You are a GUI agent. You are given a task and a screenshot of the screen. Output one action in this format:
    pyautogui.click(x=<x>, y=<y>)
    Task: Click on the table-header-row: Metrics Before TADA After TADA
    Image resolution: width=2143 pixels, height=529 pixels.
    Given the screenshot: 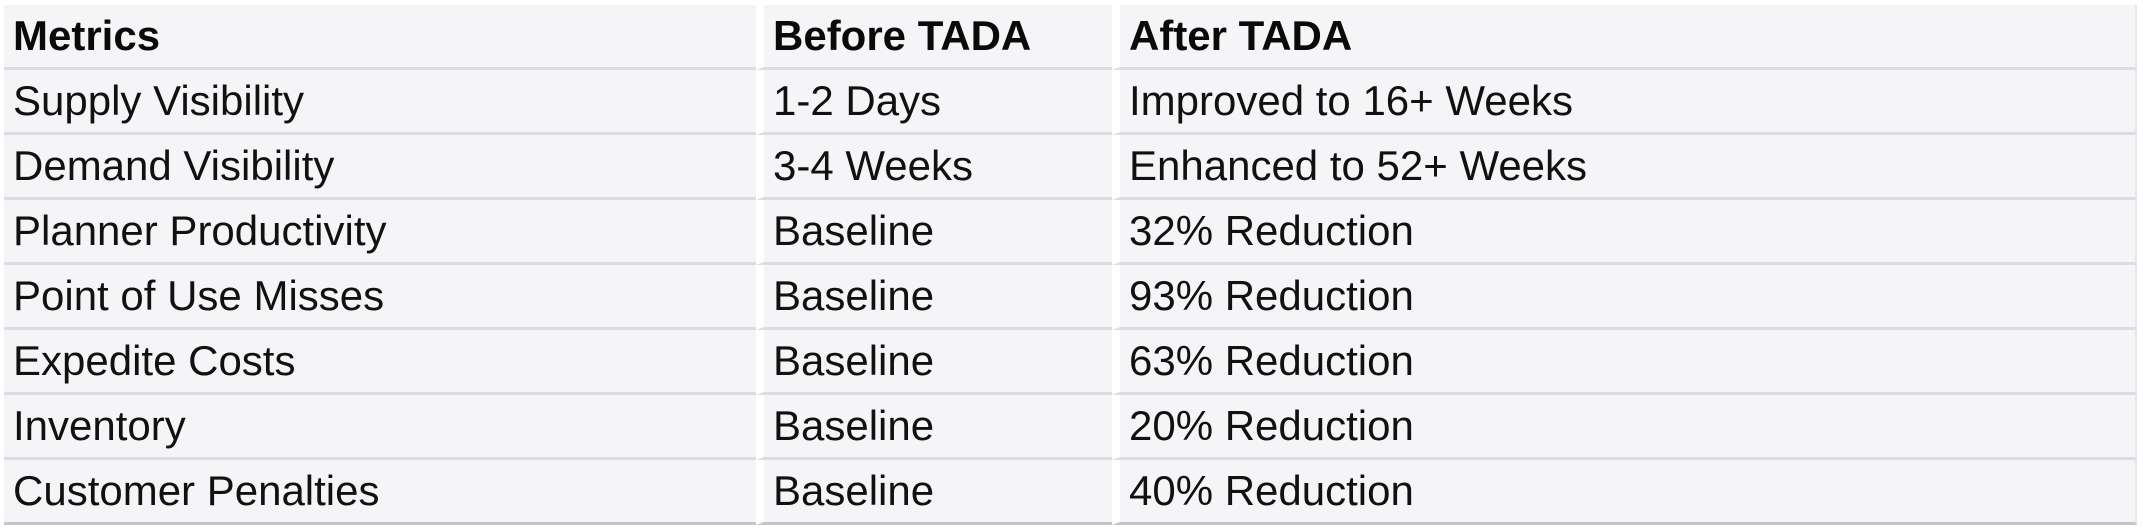 What is the action you would take?
    pyautogui.click(x=1070, y=37)
    